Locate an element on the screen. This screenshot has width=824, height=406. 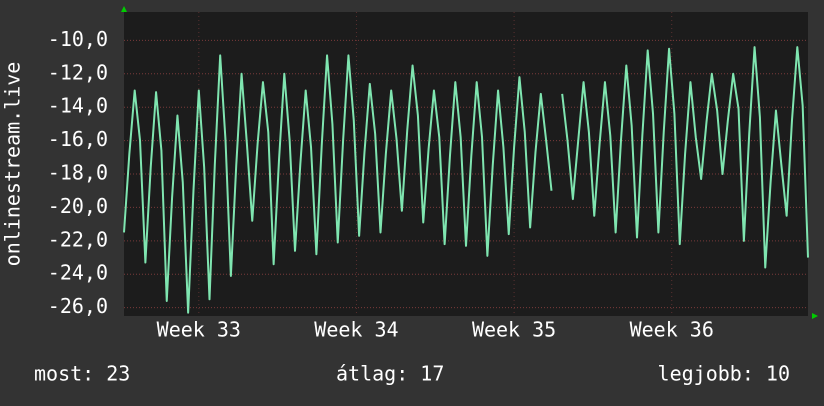
x-tick-label: Week 36 is located at coordinates (672, 330).